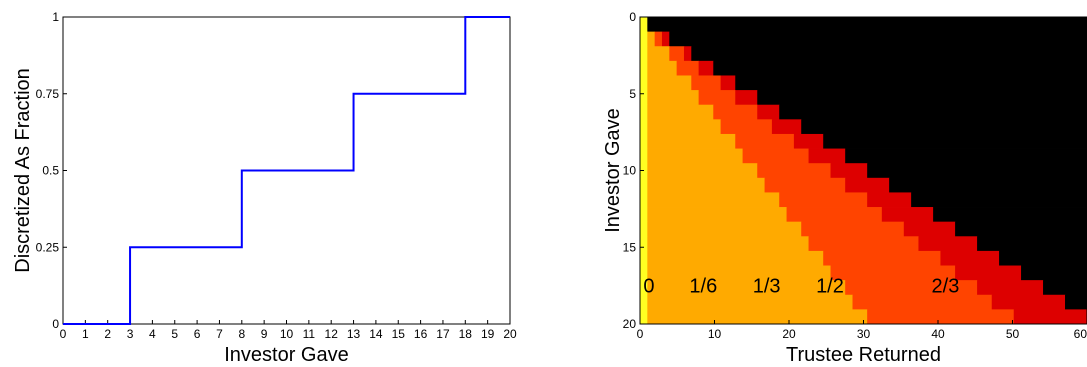 The image size is (1087, 367). I want to click on x-axis-label: Trustee Returned, so click(863, 355).